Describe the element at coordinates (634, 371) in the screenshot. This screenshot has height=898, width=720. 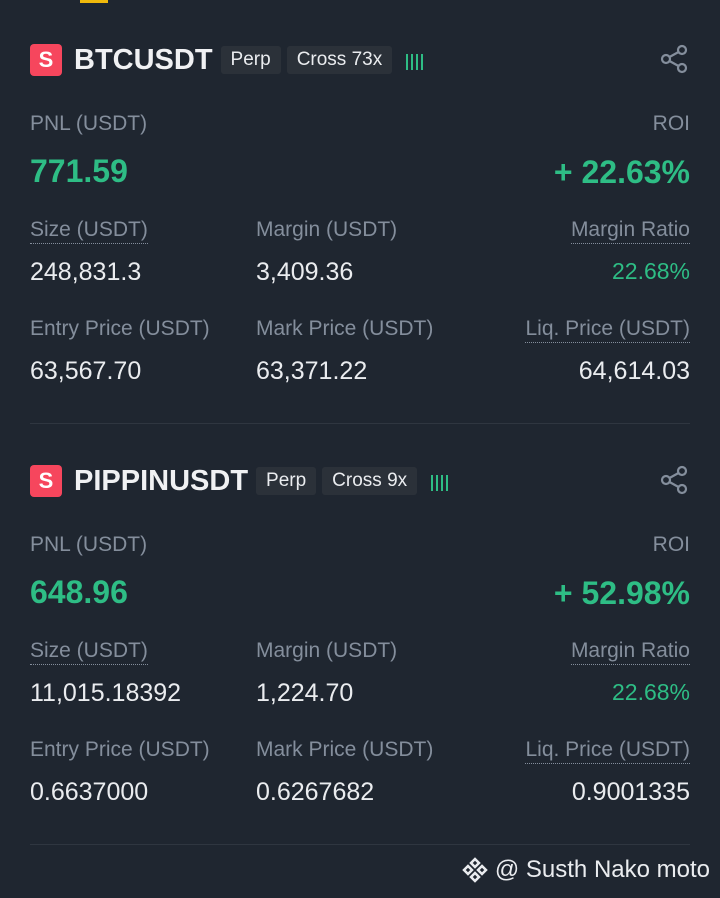
I see `field-value: 64,614.03` at that location.